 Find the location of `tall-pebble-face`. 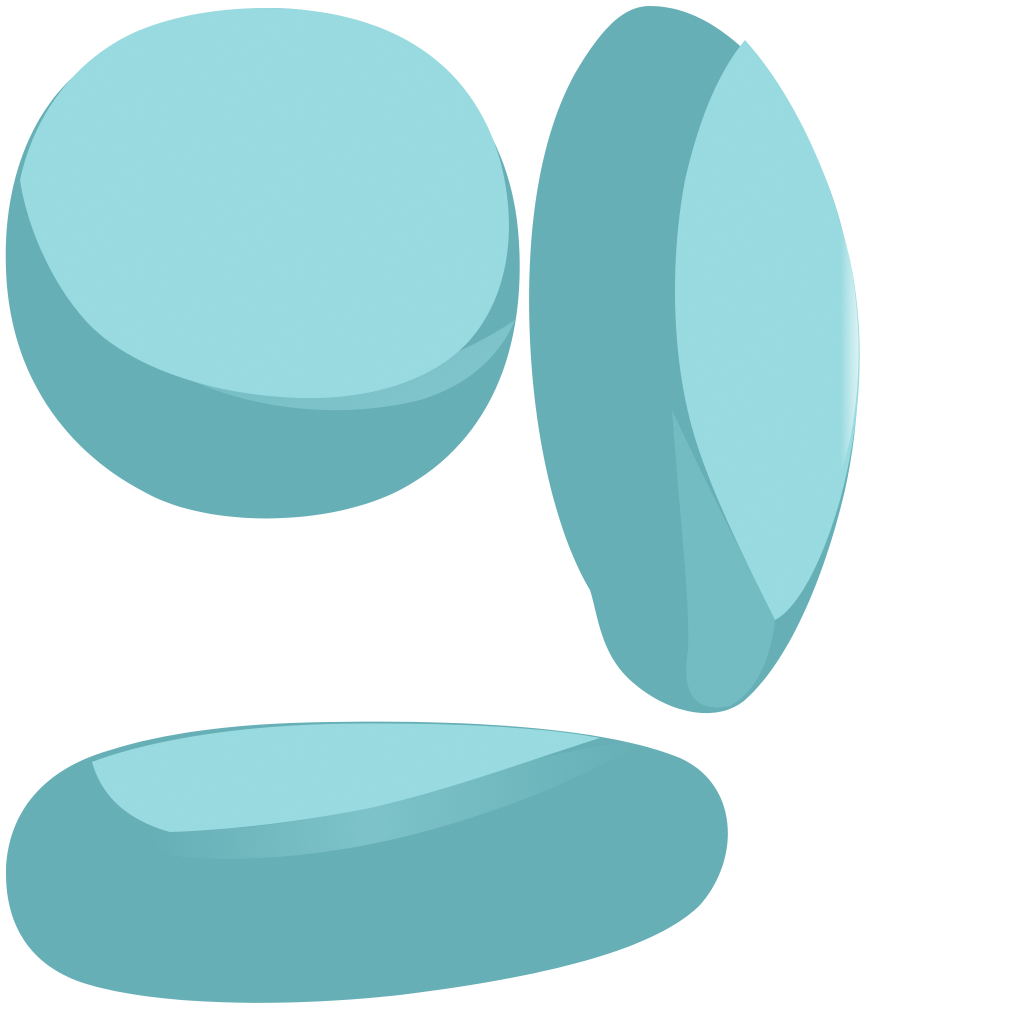

tall-pebble-face is located at coordinates (767, 330).